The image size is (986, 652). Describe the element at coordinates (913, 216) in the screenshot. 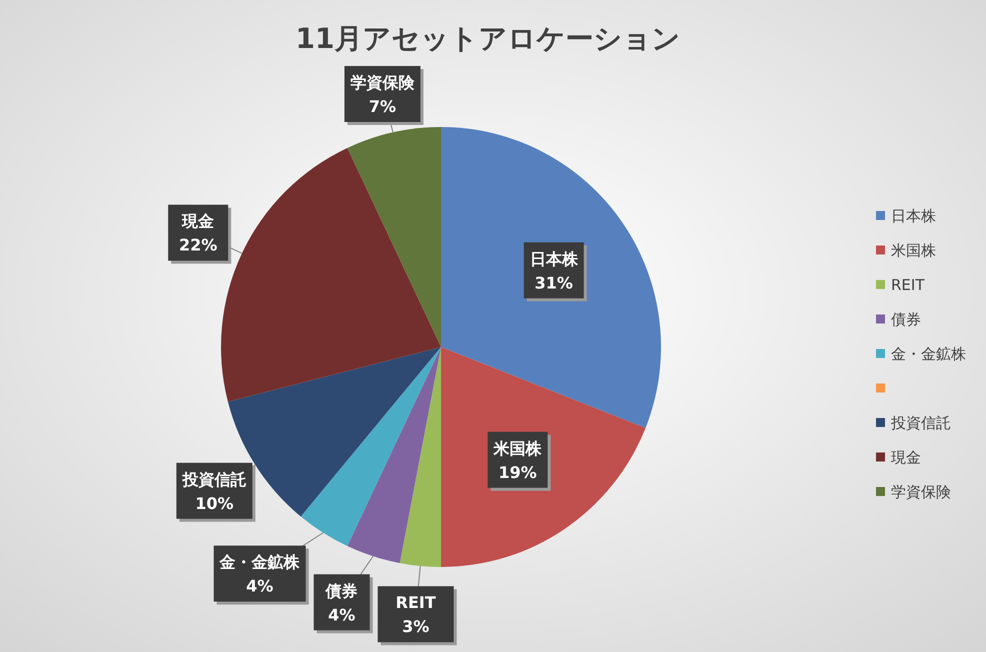

I see `legend-label: 日本株` at that location.